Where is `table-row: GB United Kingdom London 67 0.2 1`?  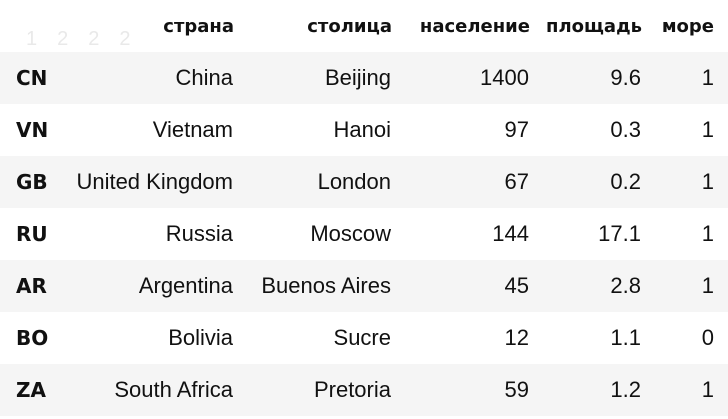
table-row: GB United Kingdom London 67 0.2 1 is located at coordinates (364, 182).